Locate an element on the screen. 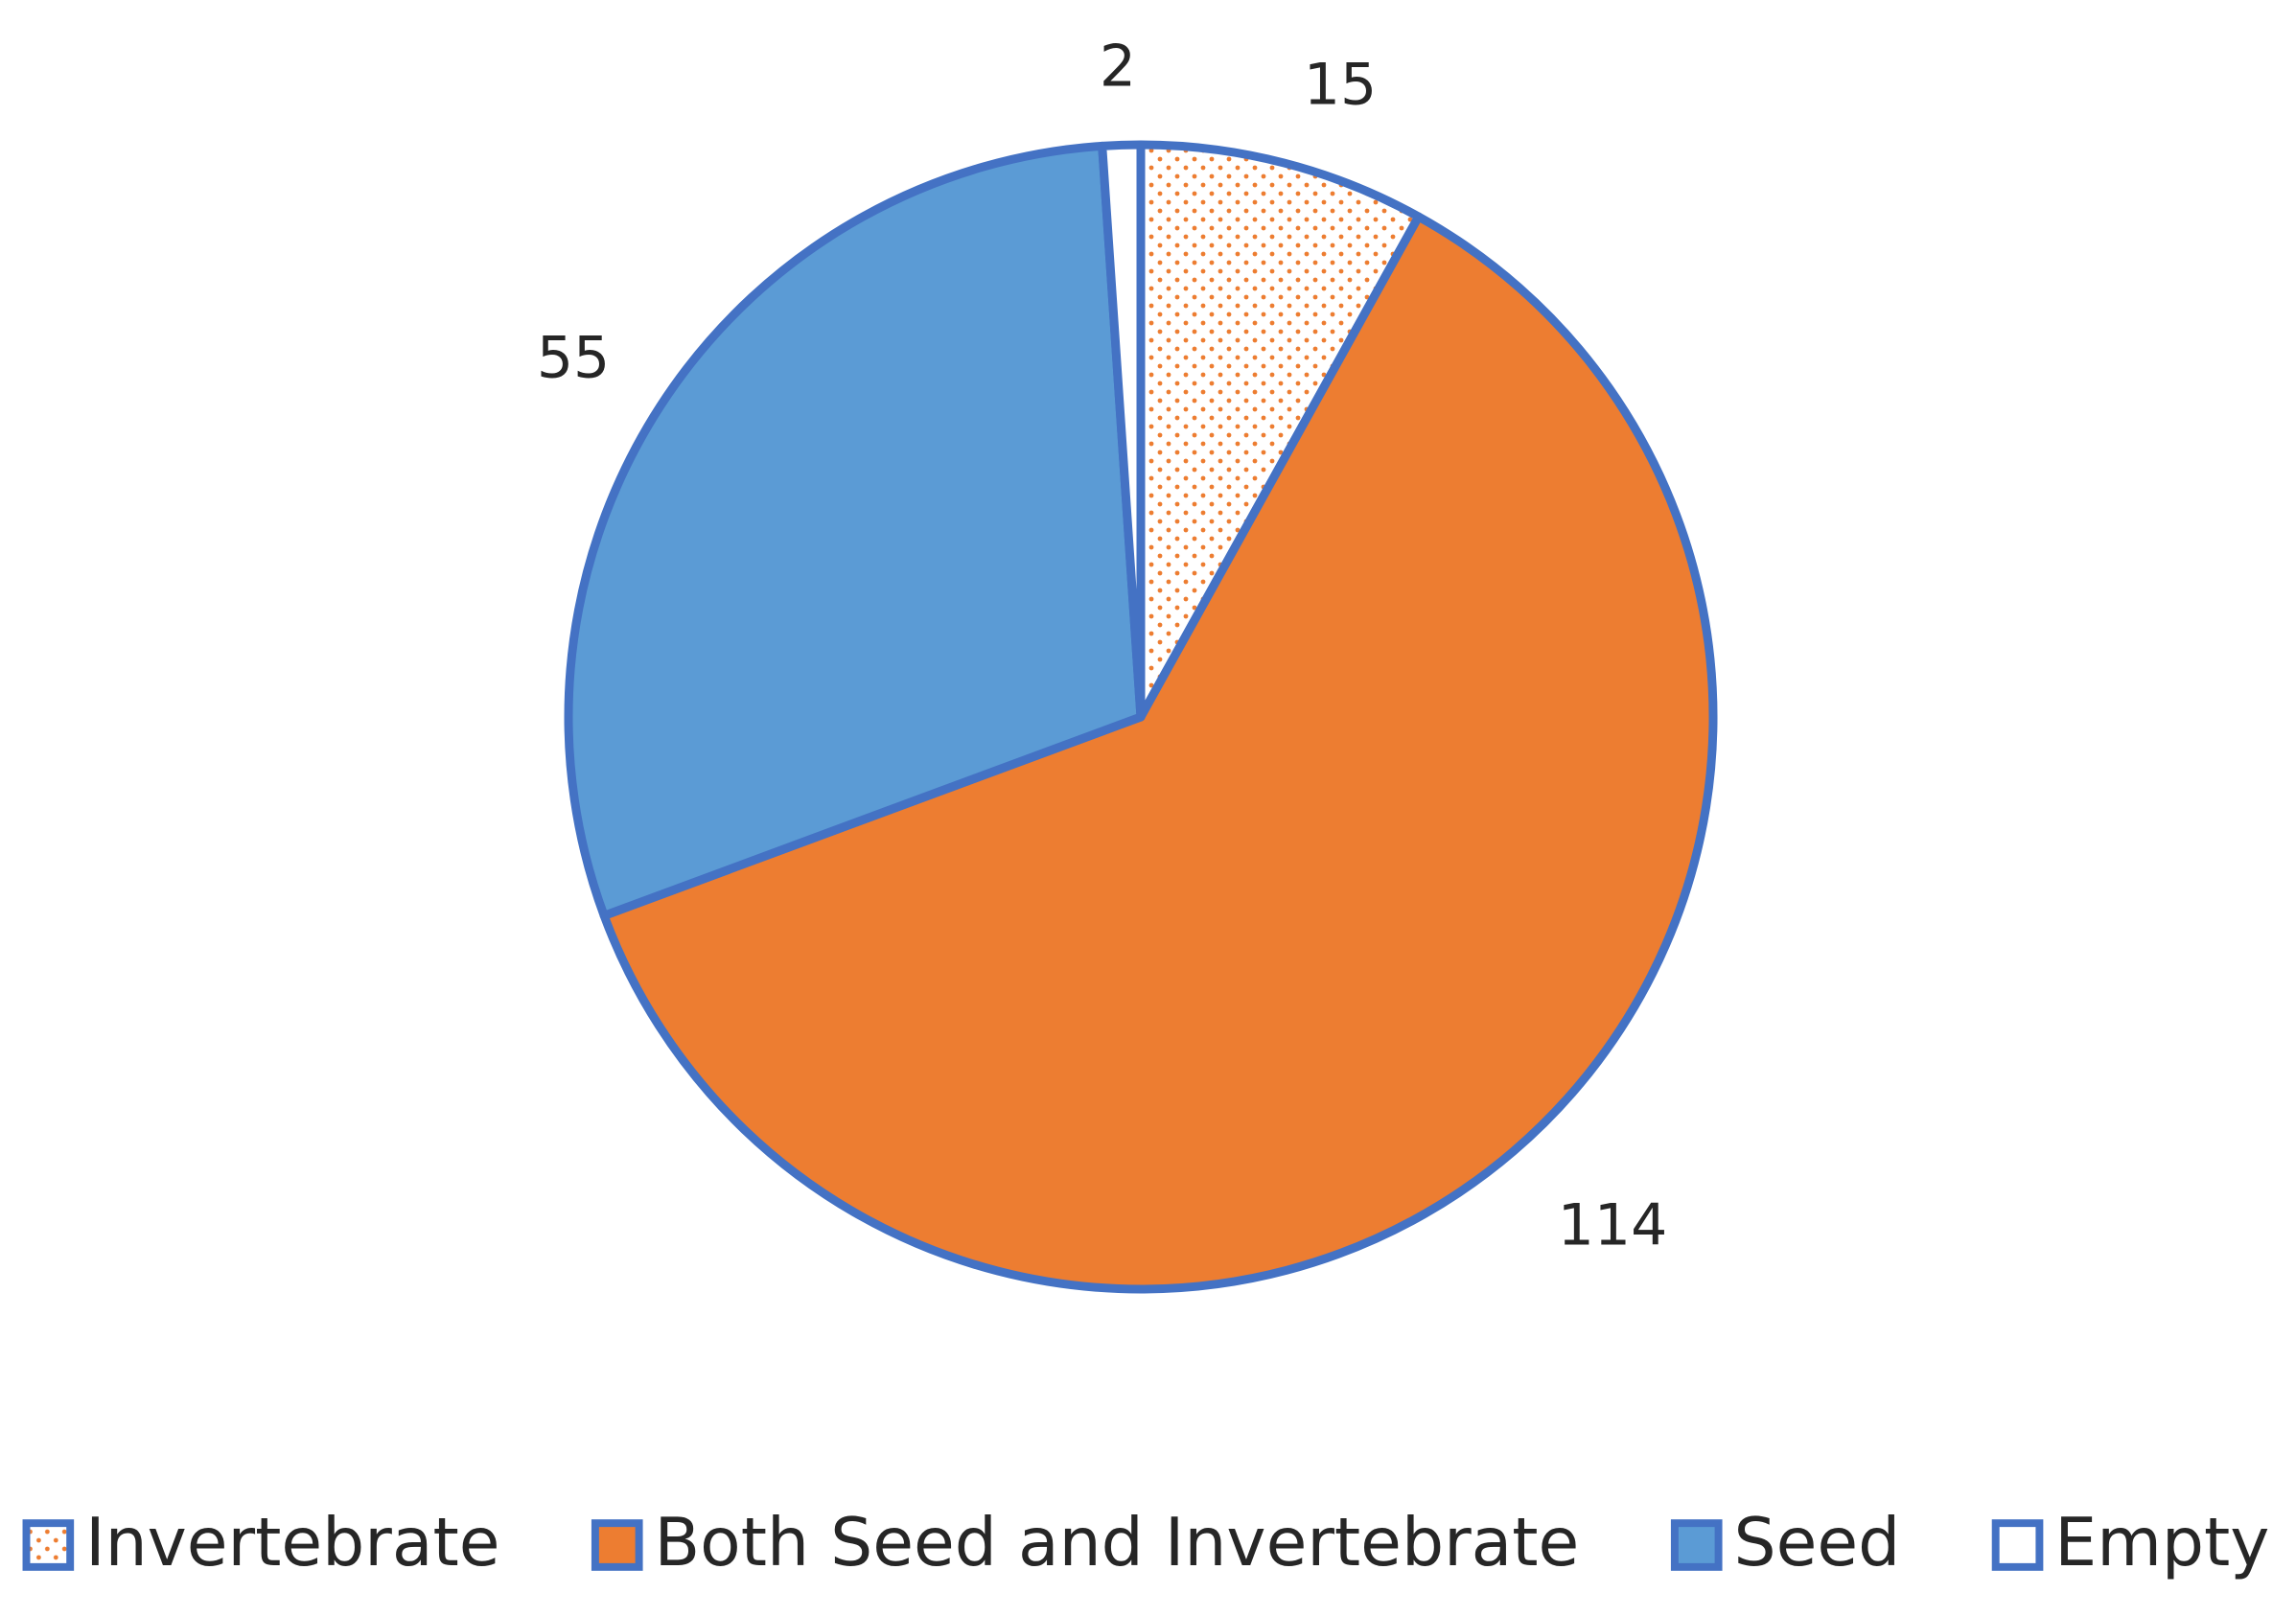 The height and width of the screenshot is (1616, 2296). legend-item-seed: Seed is located at coordinates (1785, 1542).